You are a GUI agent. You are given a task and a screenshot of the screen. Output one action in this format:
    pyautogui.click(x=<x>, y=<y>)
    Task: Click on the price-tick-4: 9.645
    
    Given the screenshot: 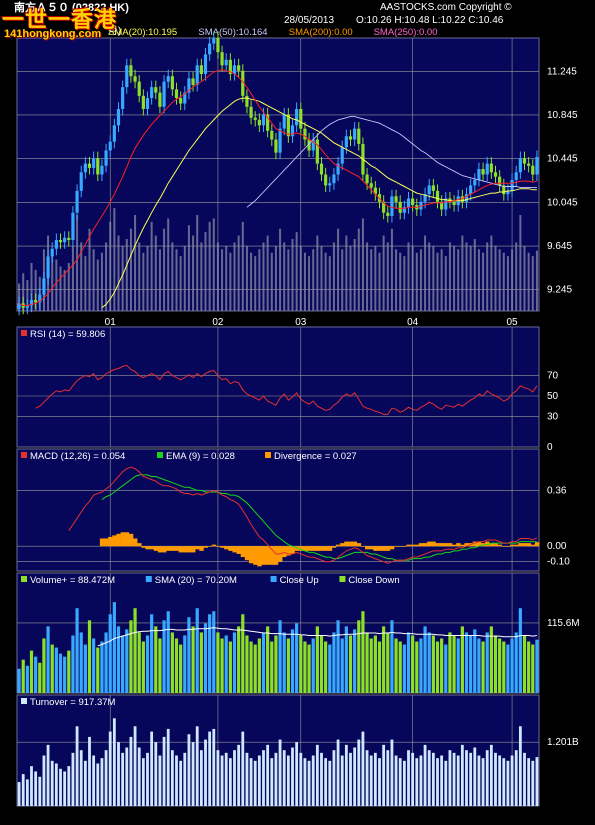 What is the action you would take?
    pyautogui.click(x=559, y=246)
    